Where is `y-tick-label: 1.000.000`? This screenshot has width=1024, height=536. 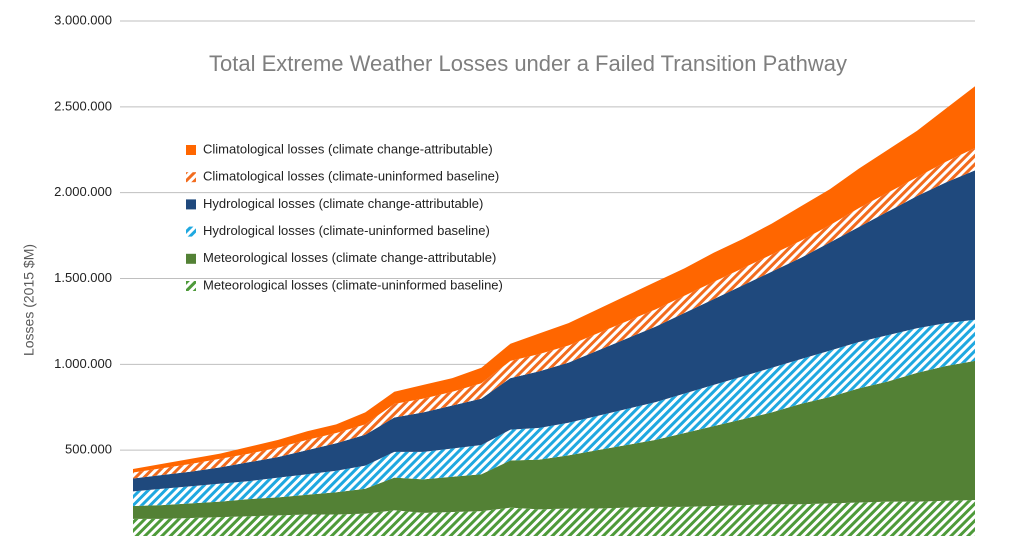 y-tick-label: 1.000.000 is located at coordinates (83, 363).